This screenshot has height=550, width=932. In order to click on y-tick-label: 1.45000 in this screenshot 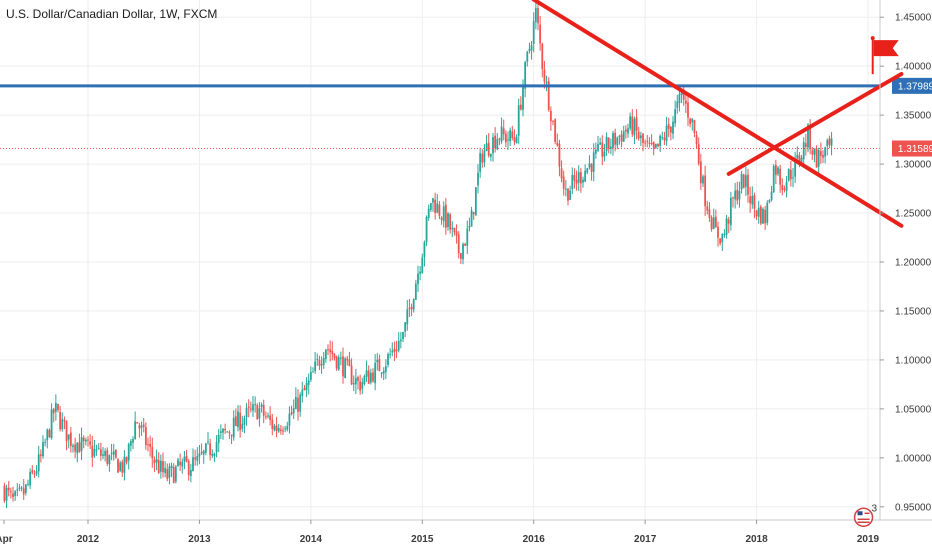, I will do `click(913, 18)`.